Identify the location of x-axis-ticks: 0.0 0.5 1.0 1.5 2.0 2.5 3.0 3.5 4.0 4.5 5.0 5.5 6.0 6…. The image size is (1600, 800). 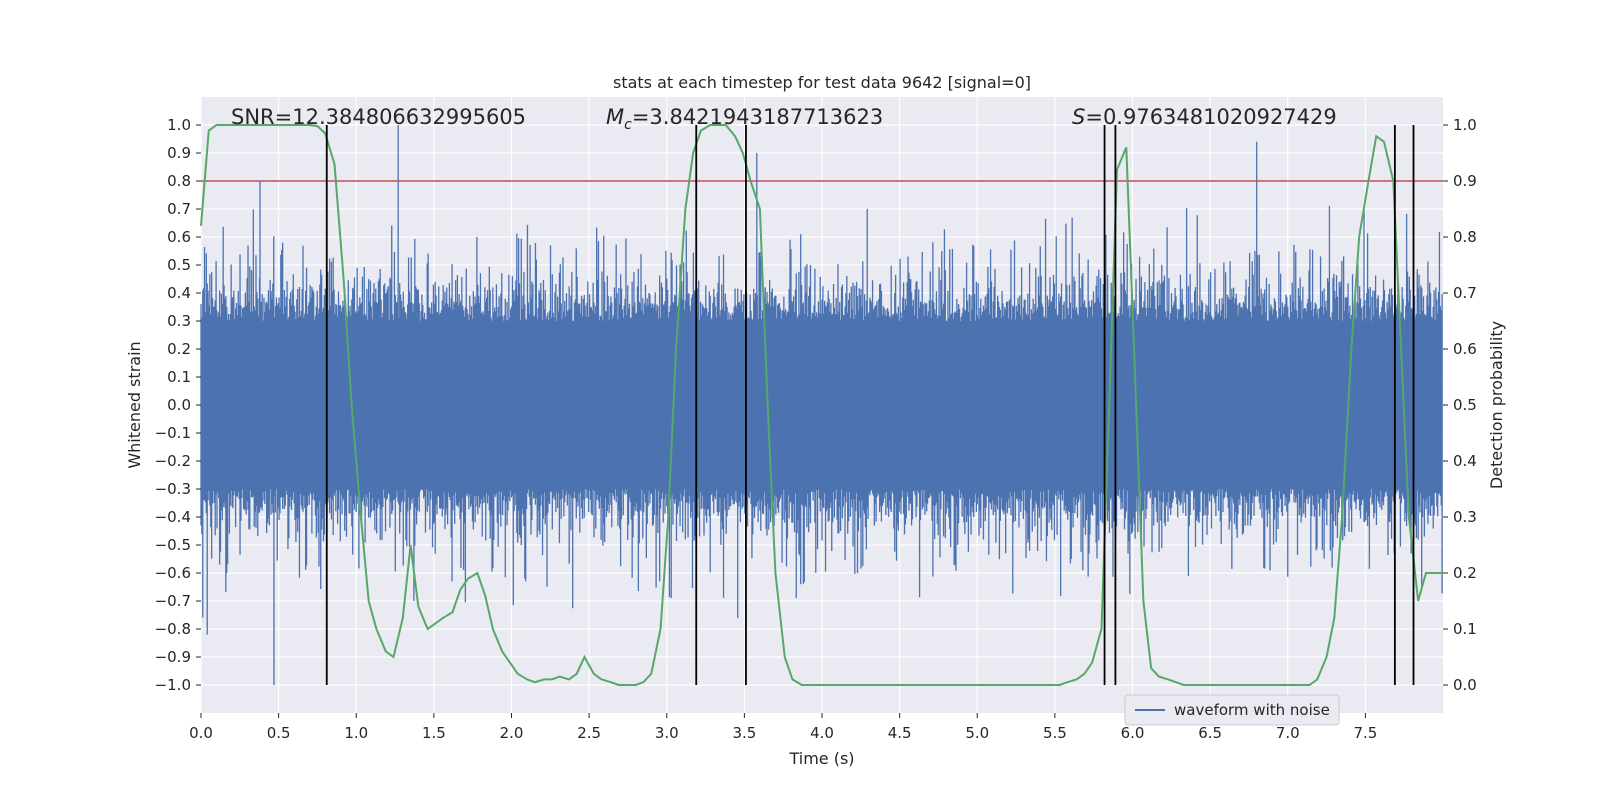
(783, 727).